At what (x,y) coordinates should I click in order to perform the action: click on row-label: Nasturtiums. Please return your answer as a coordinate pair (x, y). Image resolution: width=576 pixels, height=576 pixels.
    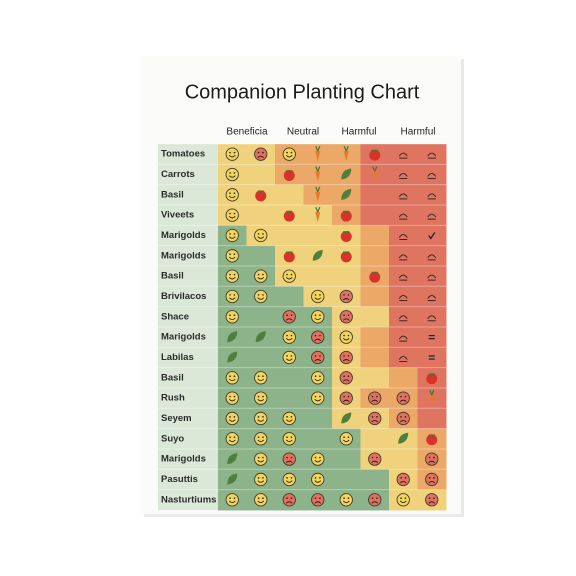
    Looking at the image, I should click on (188, 499).